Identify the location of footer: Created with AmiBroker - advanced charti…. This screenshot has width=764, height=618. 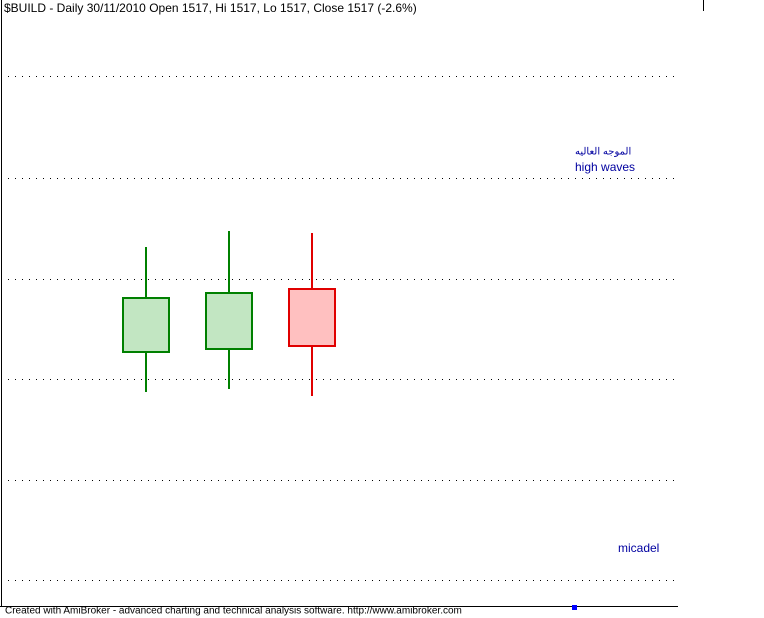
(233, 611).